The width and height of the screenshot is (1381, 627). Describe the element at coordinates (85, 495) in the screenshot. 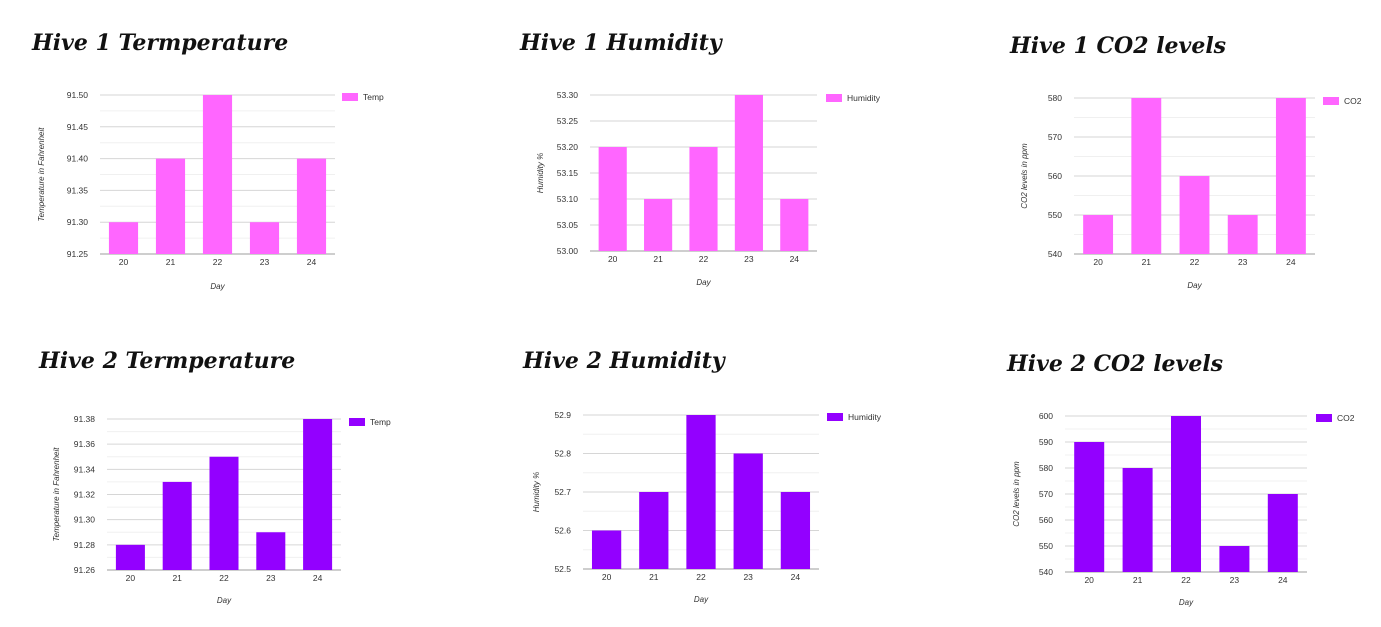

I see `y-tick-label: 91.32` at that location.